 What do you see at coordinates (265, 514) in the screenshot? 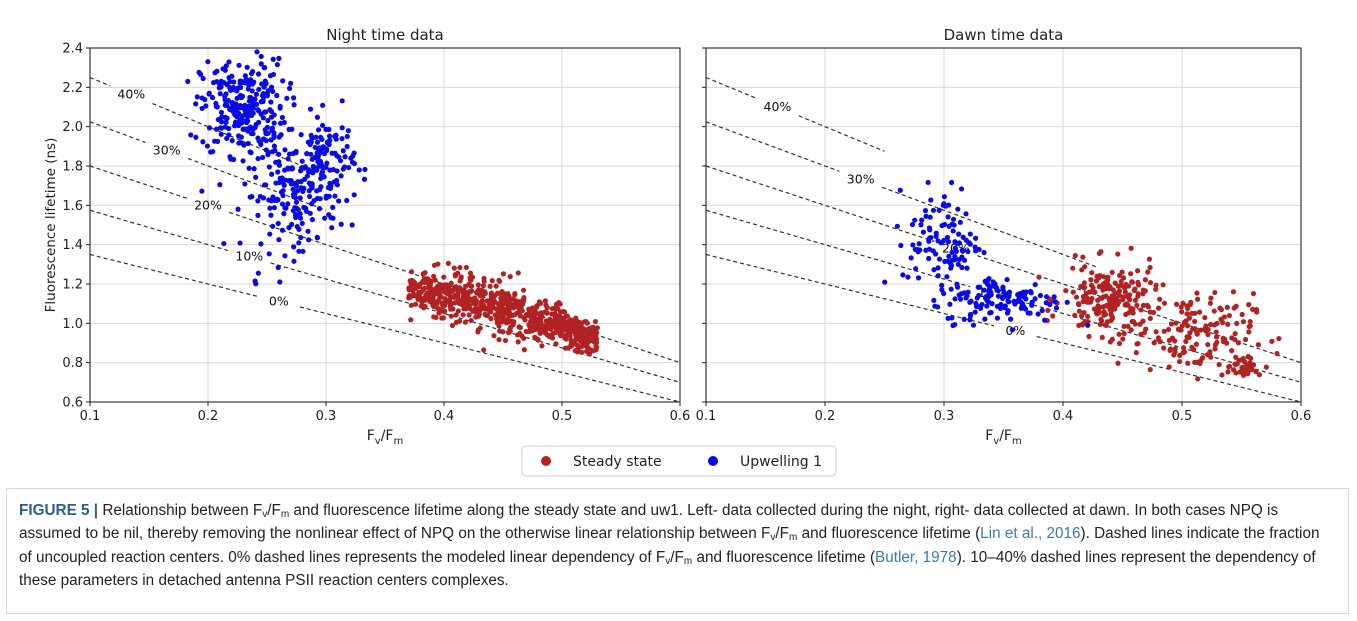
I see `caption-sub-v-1: v` at bounding box center [265, 514].